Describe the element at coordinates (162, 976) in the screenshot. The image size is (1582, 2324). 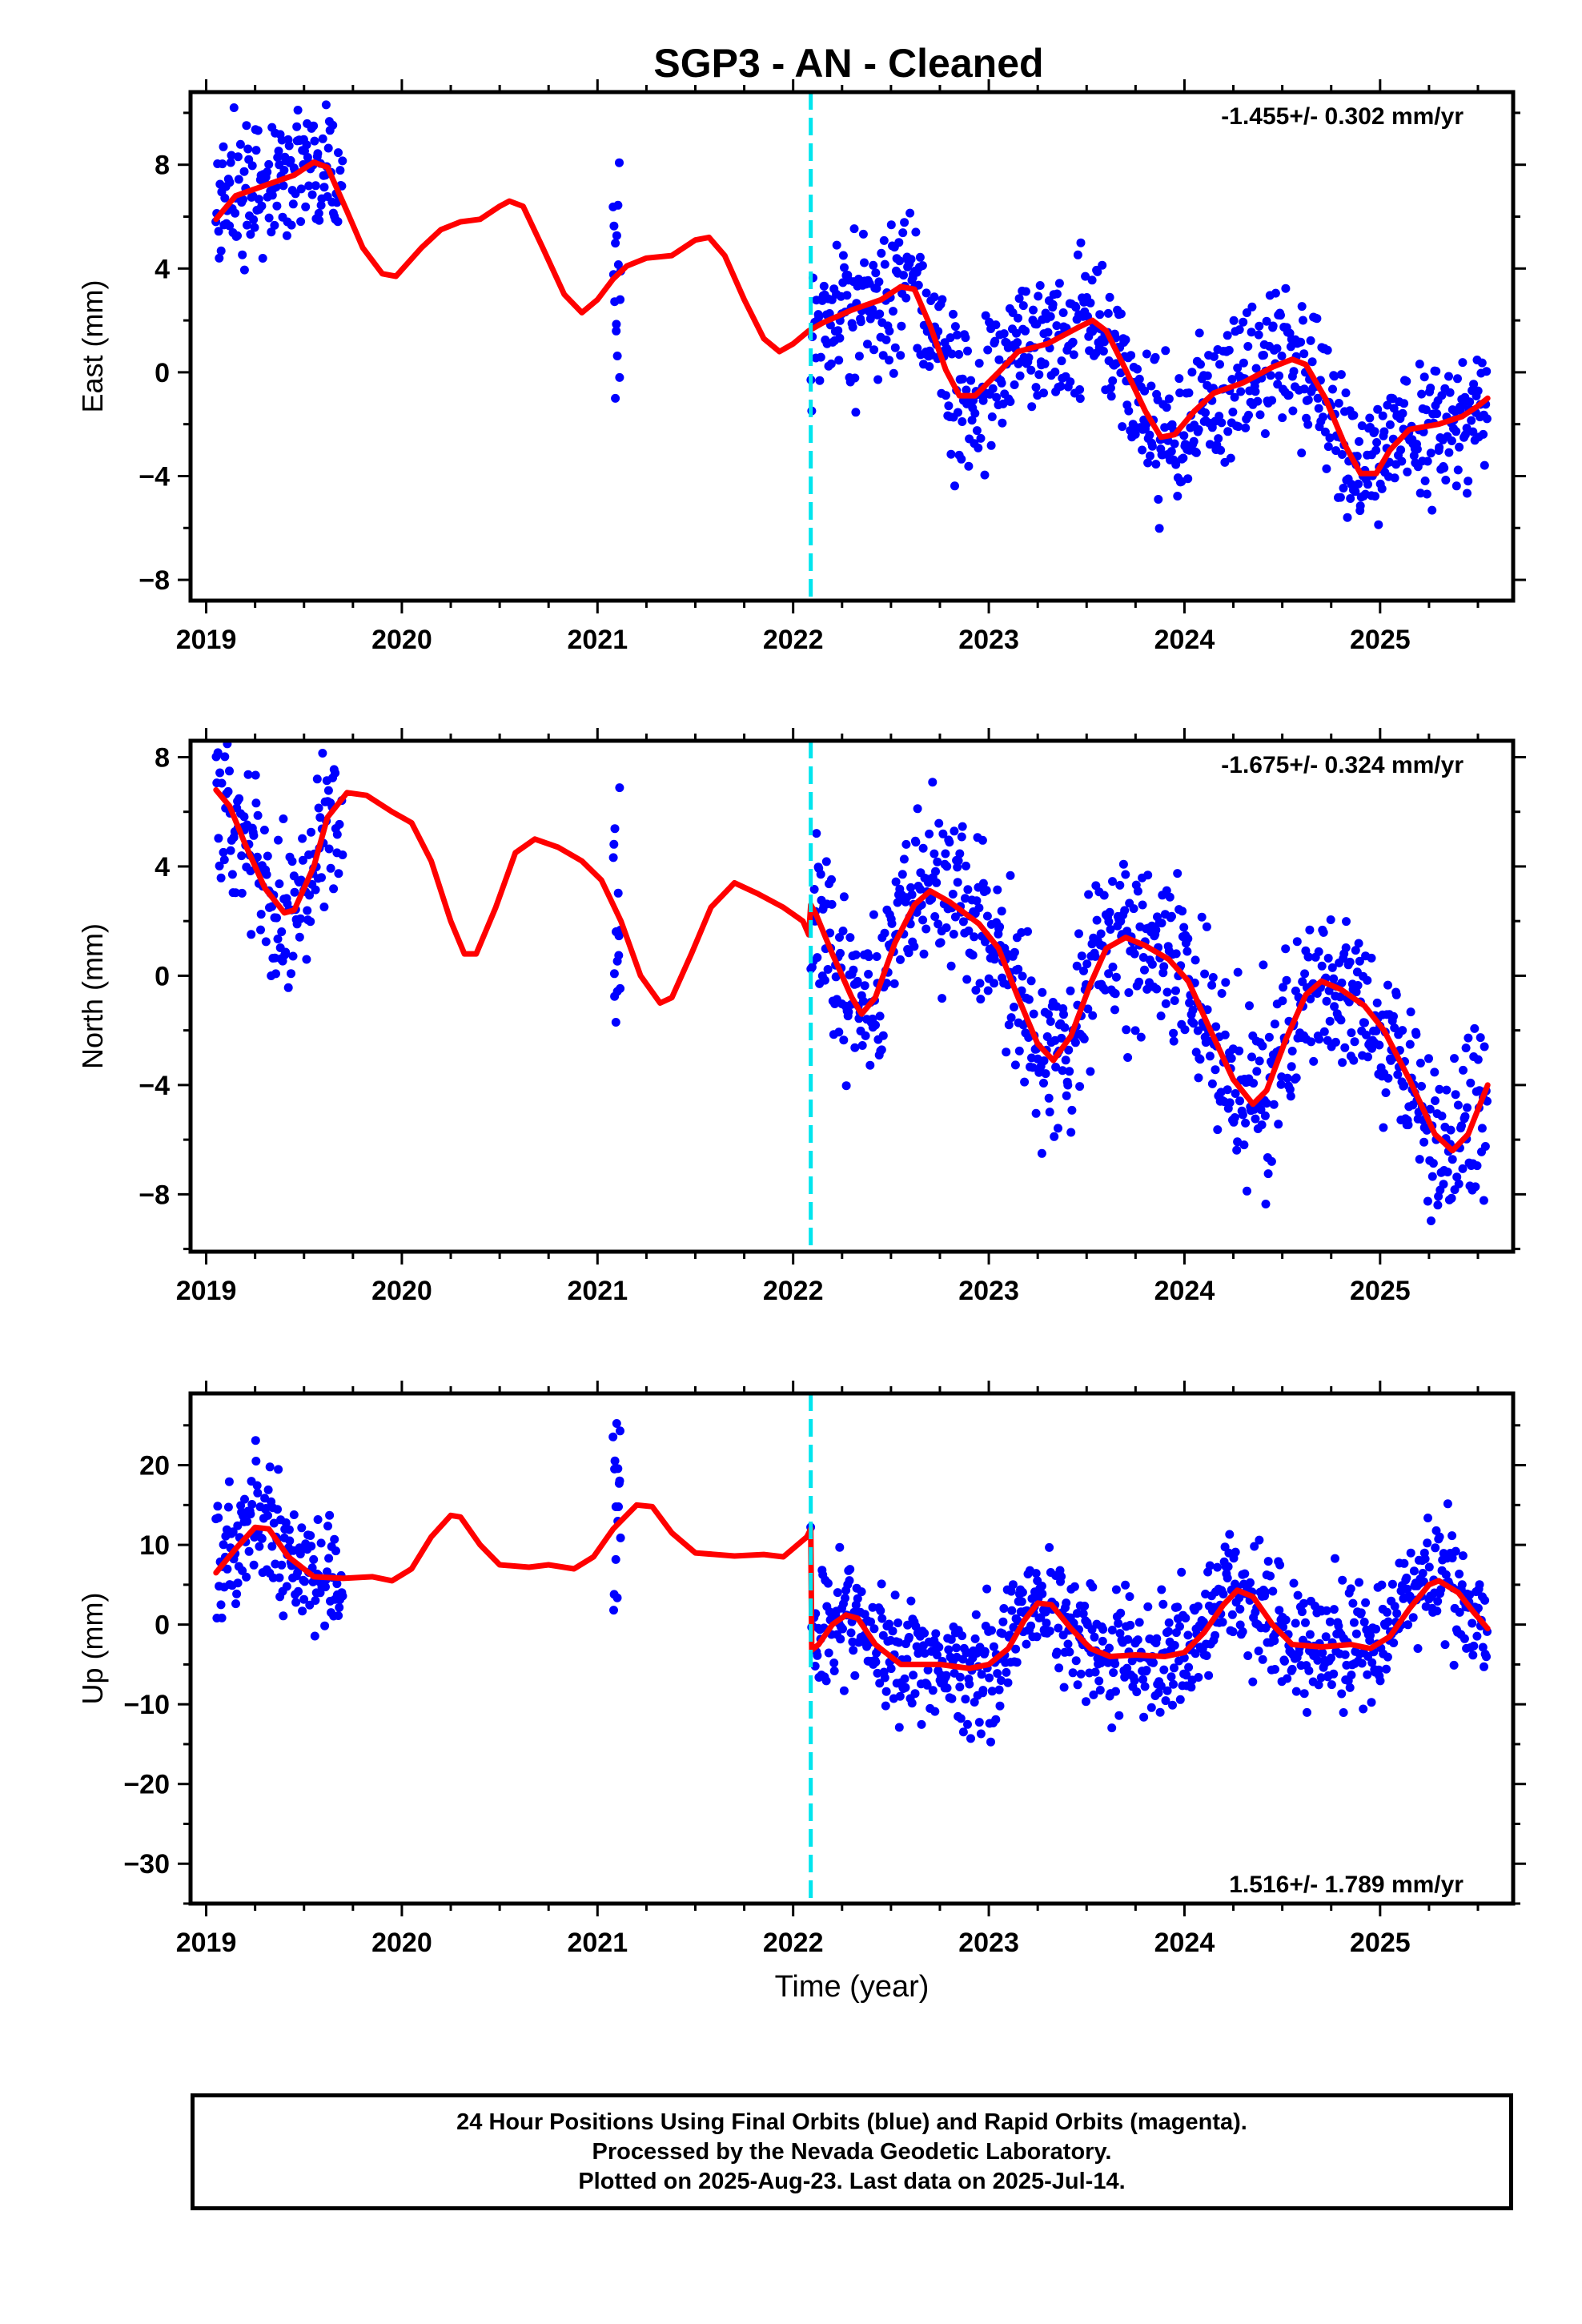
I see `y-tick-label: 0` at that location.